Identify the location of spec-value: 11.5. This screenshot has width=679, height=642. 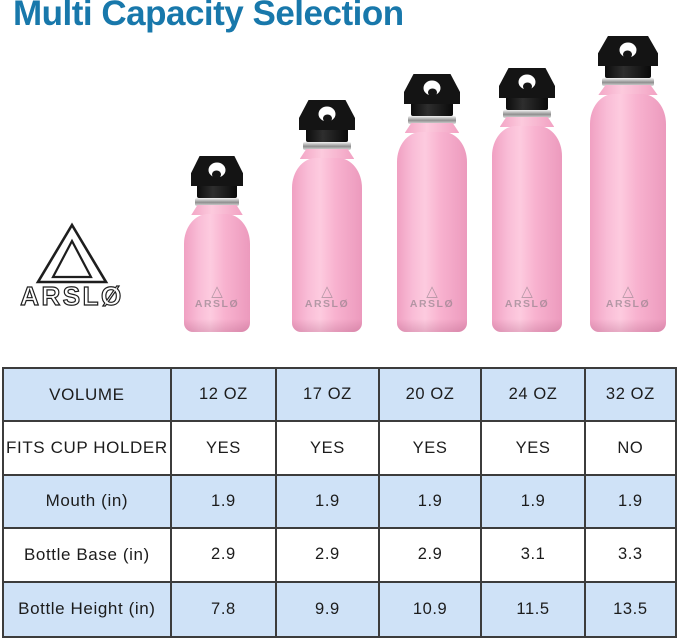
(534, 609).